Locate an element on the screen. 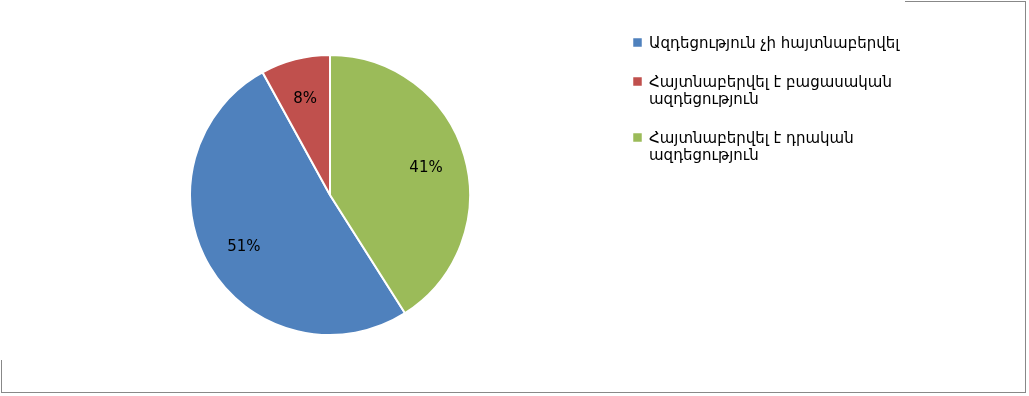 The height and width of the screenshot is (396, 1029). legend-label: Ազդեցություն չի հայտնաբերվել is located at coordinates (775, 42).